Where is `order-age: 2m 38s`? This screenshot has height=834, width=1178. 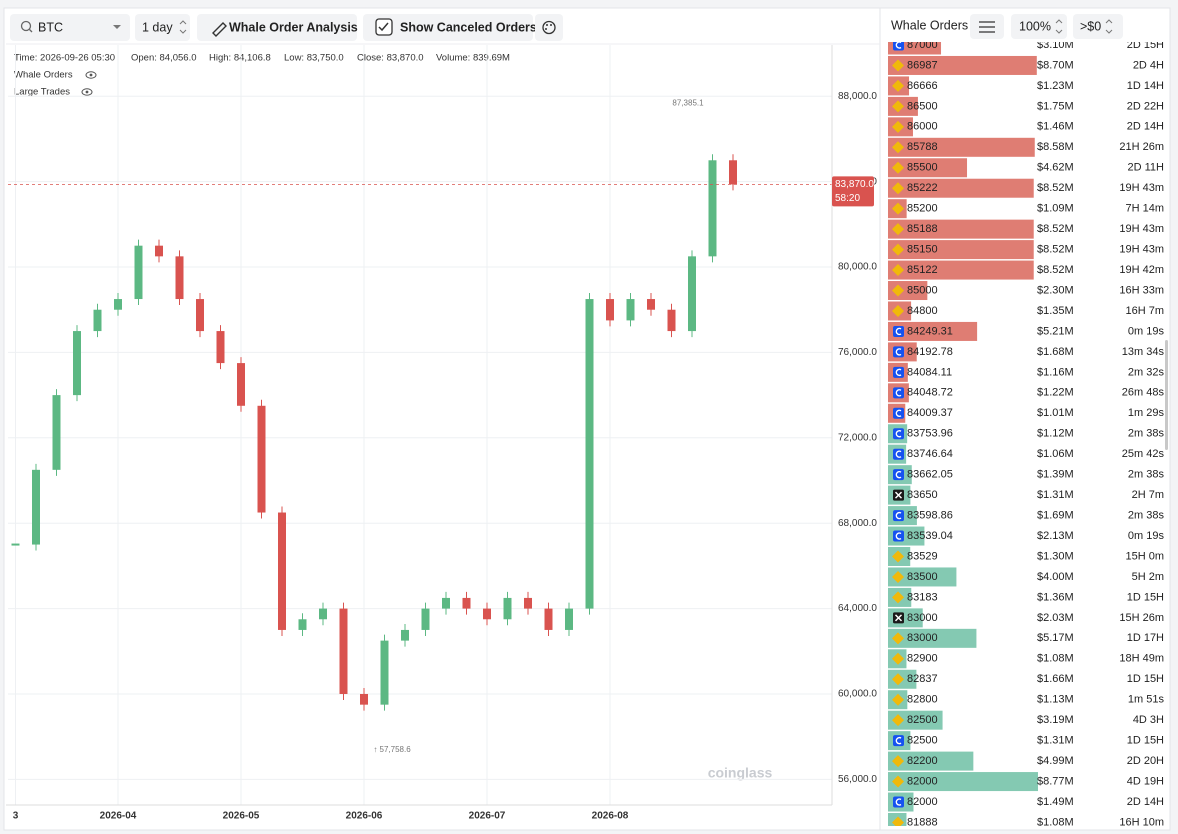 order-age: 2m 38s is located at coordinates (1146, 434).